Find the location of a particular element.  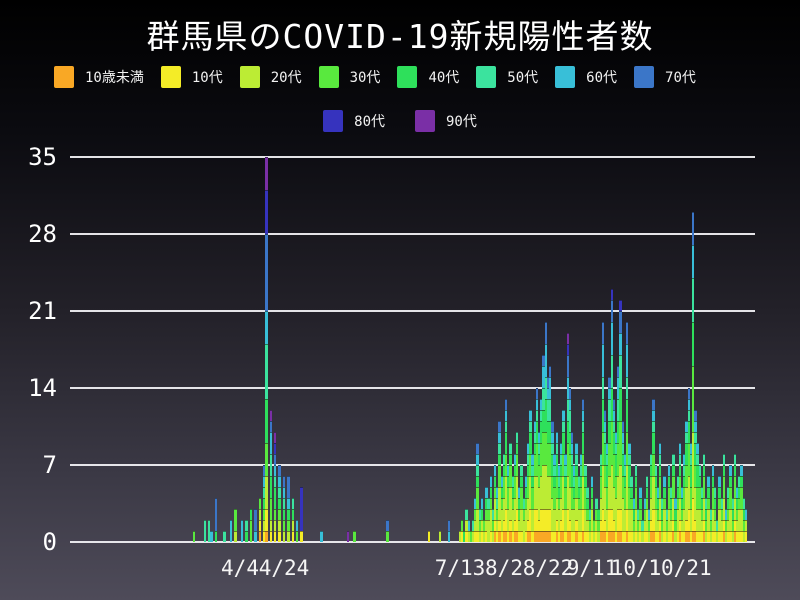

legend-label: 50代 is located at coordinates (523, 78).